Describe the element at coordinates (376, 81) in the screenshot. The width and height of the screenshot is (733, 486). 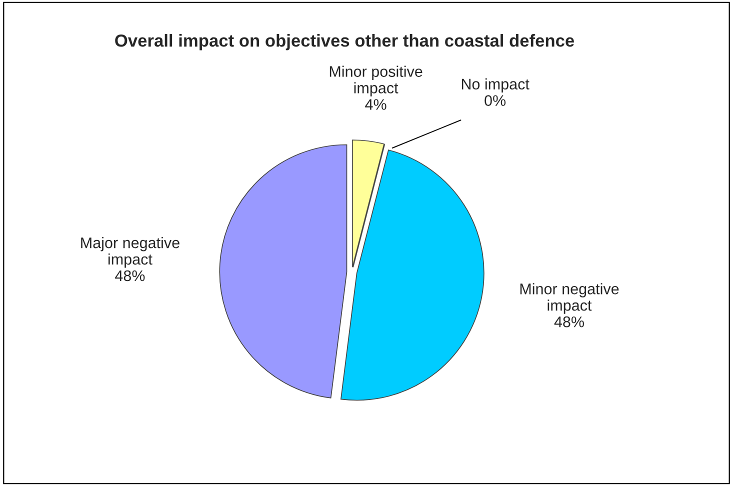
I see `slice-label: Minor positive impact` at that location.